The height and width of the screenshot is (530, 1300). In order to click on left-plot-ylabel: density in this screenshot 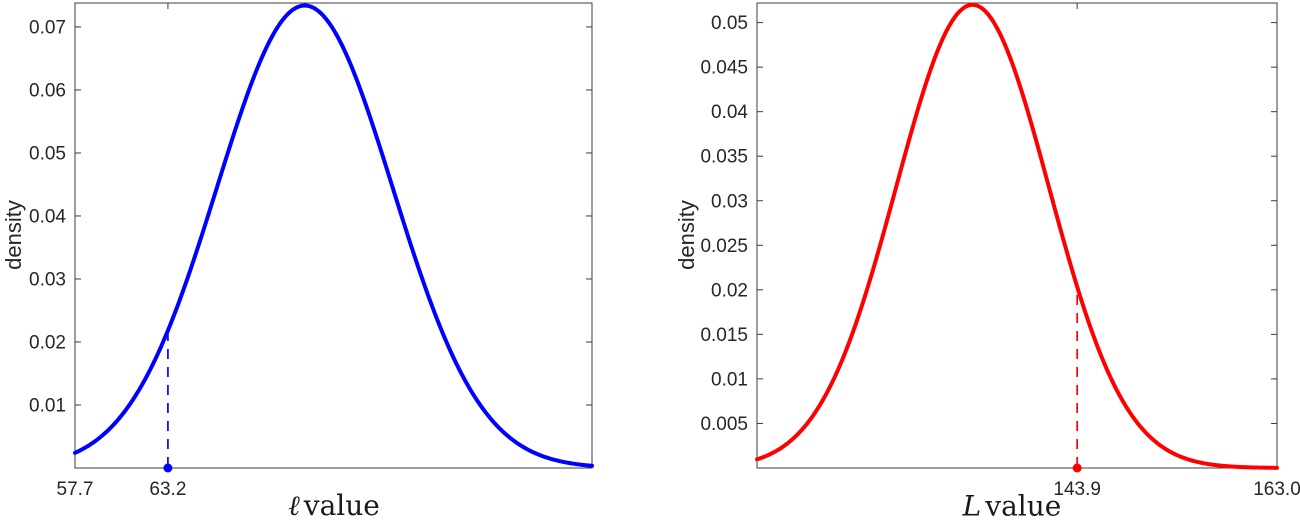, I will do `click(13, 235)`.